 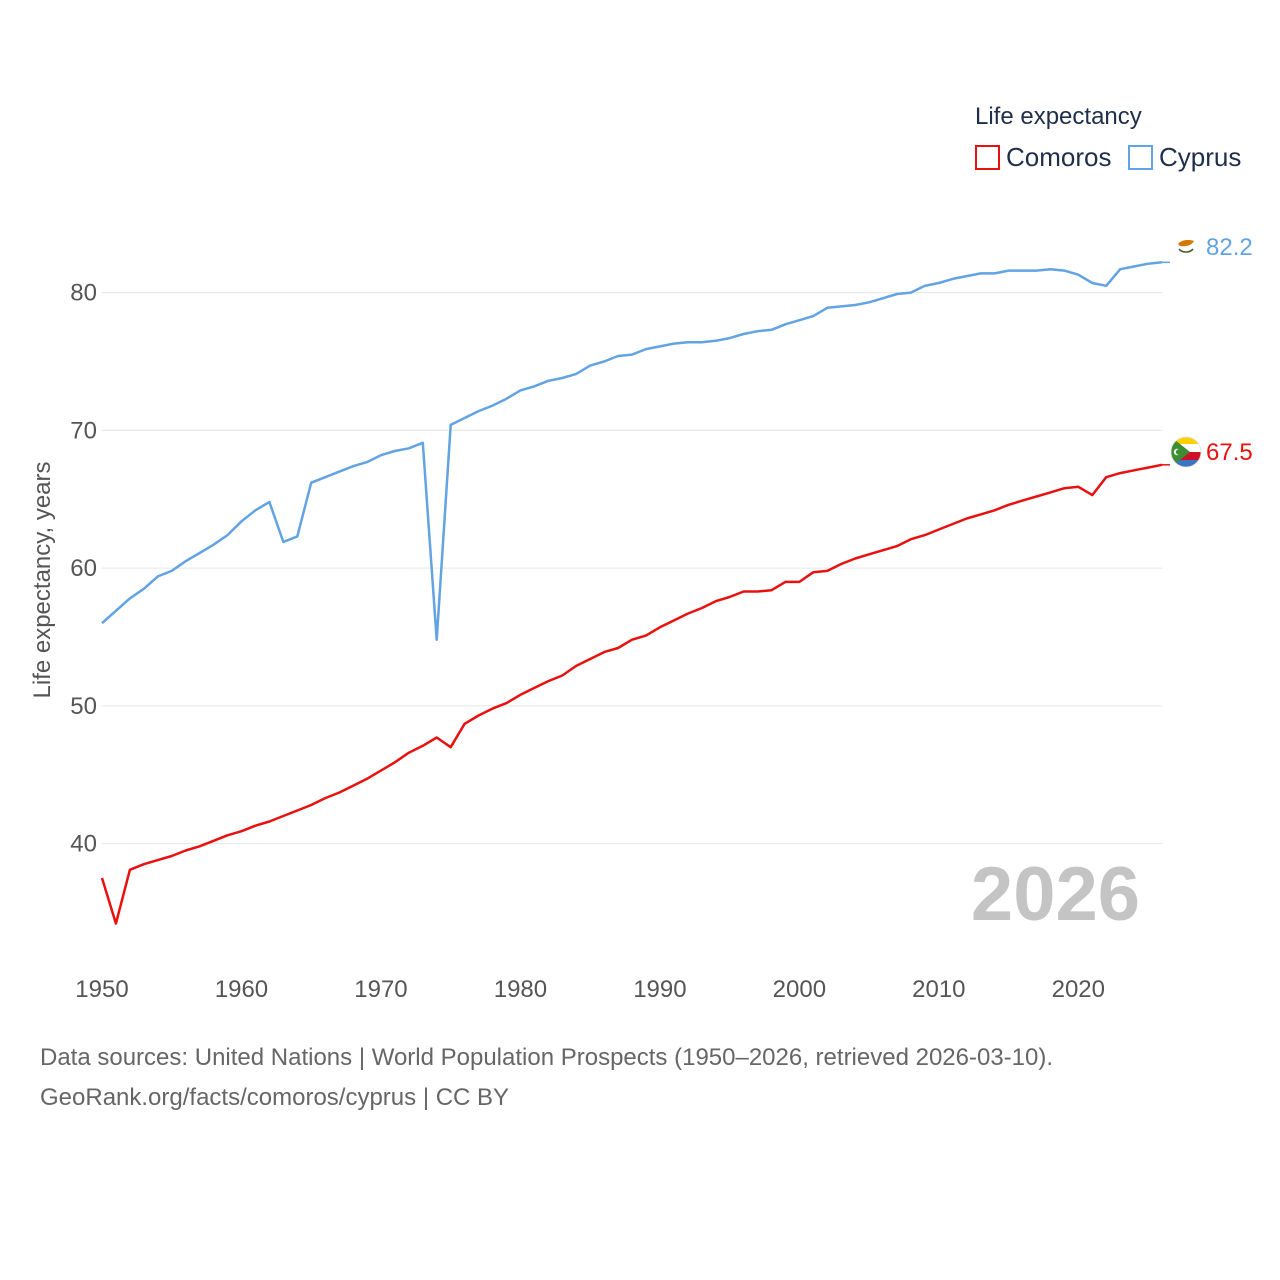 What do you see at coordinates (1140, 157) in the screenshot?
I see `legend-swatch-cyprus` at bounding box center [1140, 157].